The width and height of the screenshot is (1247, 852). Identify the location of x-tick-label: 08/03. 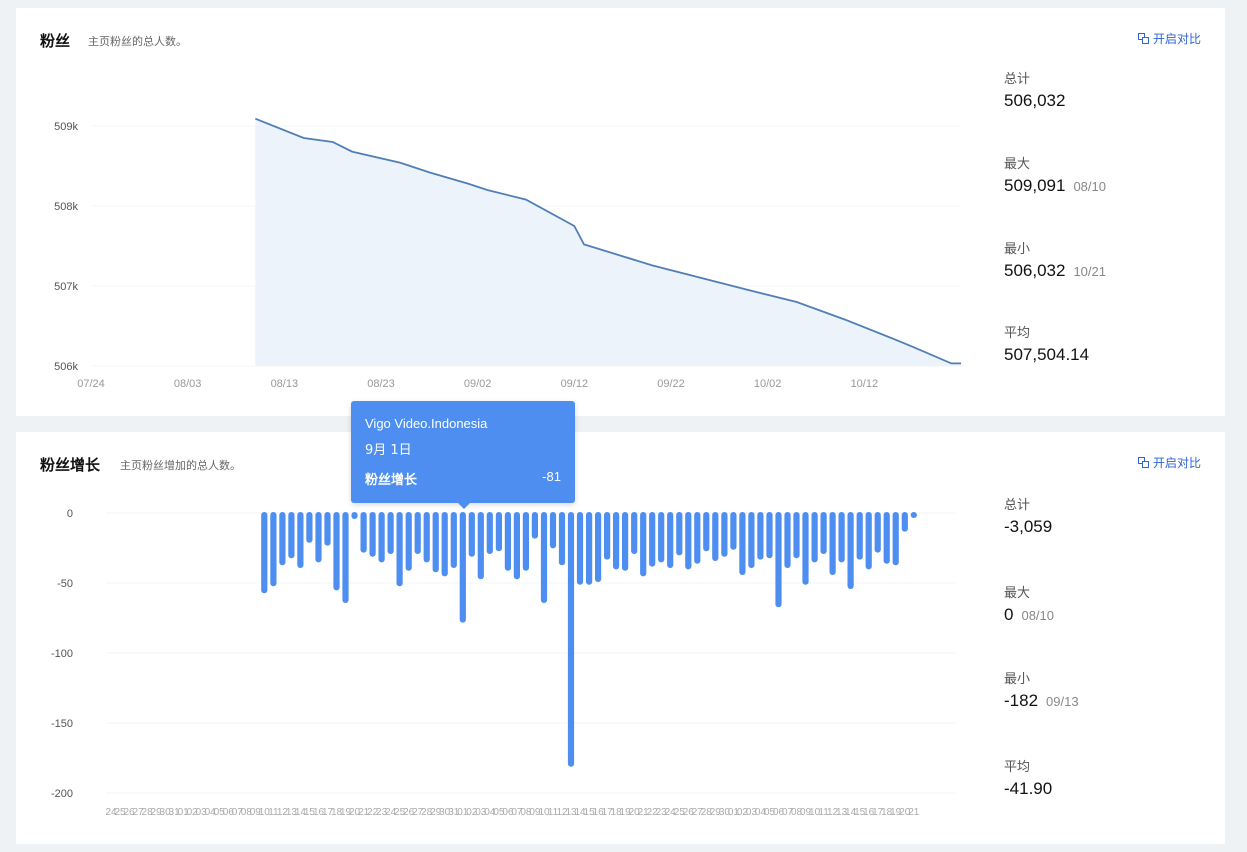
(188, 384).